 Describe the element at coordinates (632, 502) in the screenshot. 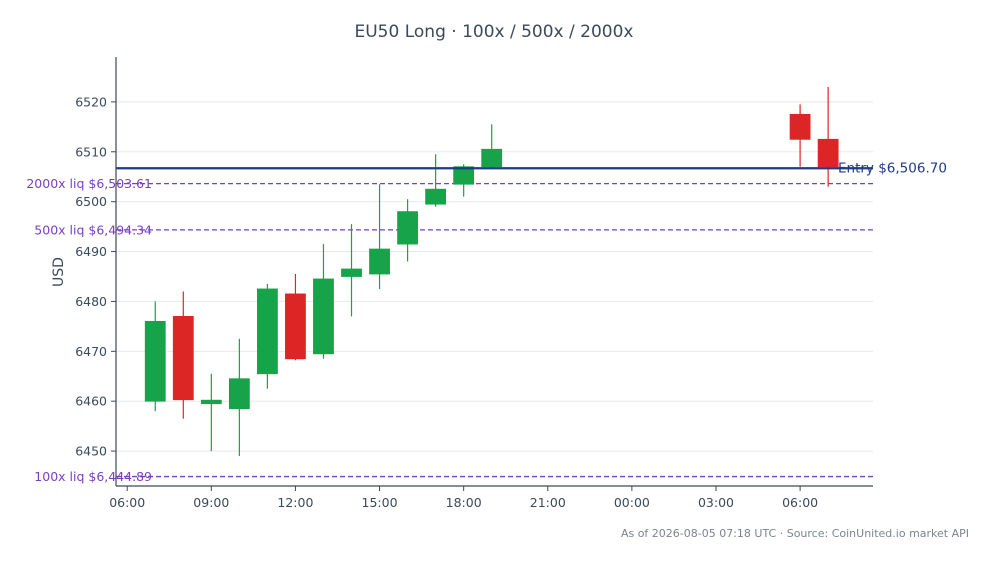

I see `x-tick-label: 00:00` at that location.